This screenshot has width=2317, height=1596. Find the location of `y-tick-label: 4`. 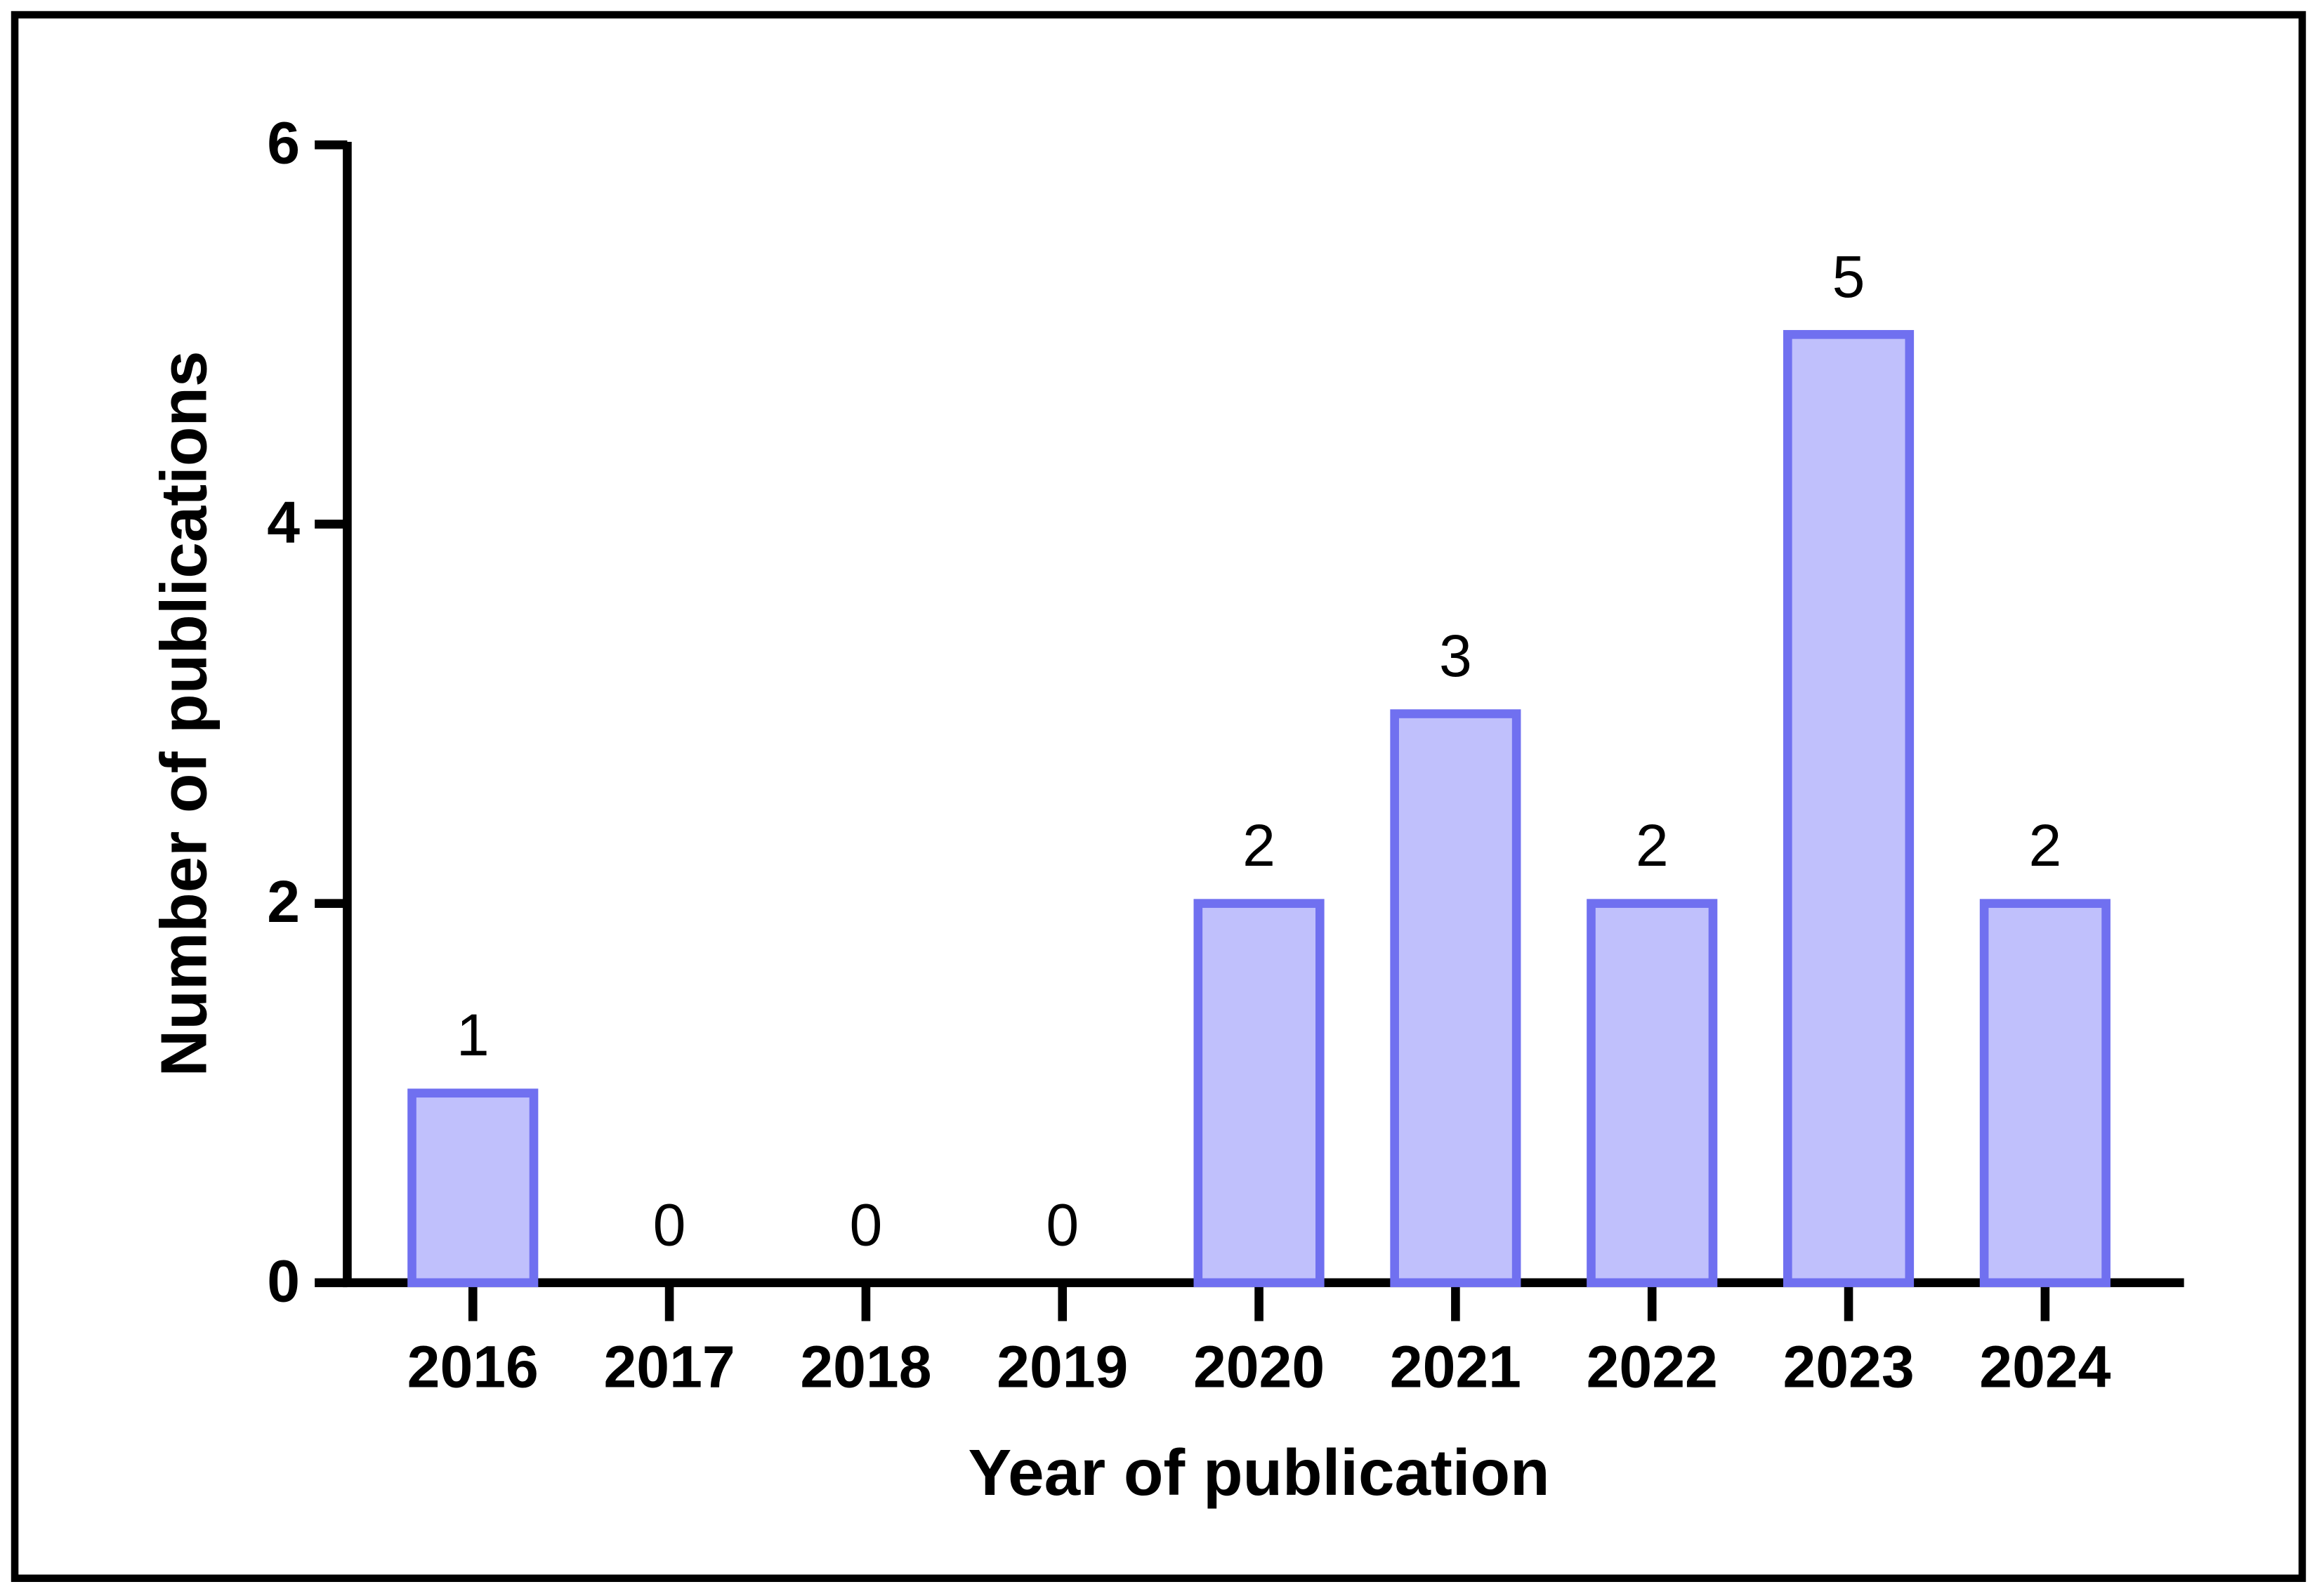

y-tick-label: 4 is located at coordinates (283, 522).